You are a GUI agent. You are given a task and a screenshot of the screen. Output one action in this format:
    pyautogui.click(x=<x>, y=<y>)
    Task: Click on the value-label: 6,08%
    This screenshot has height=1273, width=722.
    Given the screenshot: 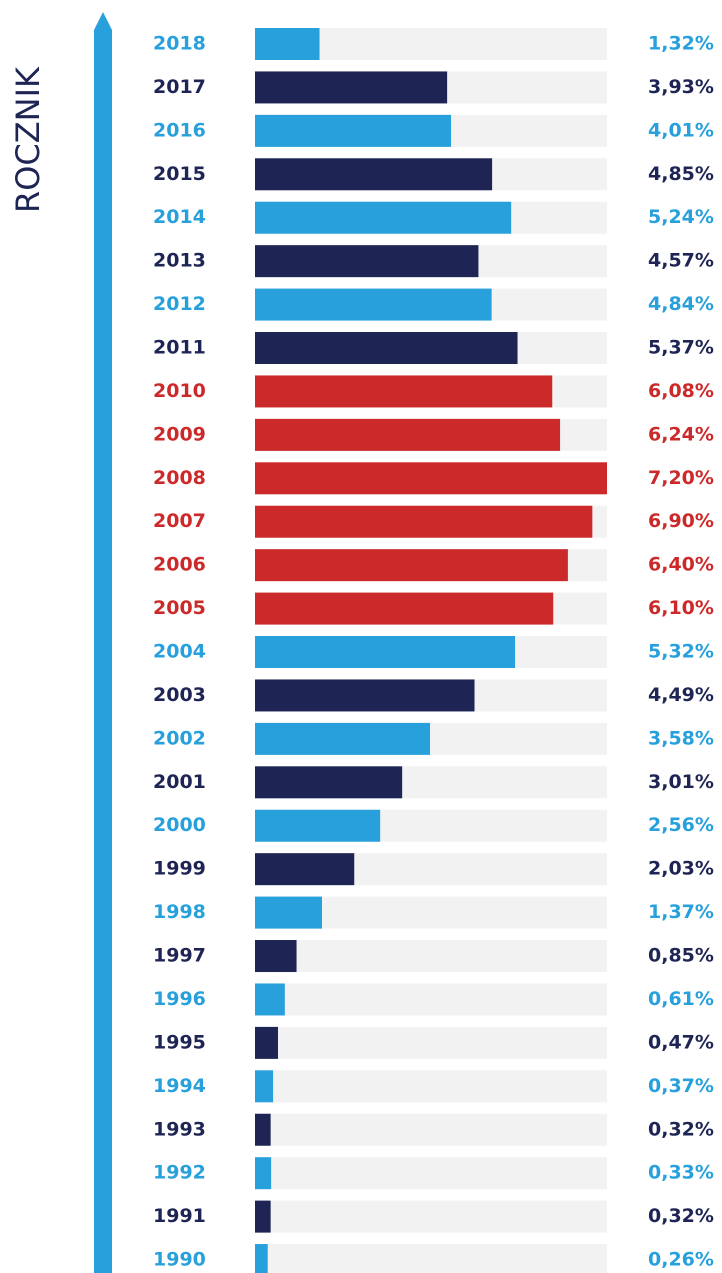 What is the action you would take?
    pyautogui.click(x=681, y=391)
    